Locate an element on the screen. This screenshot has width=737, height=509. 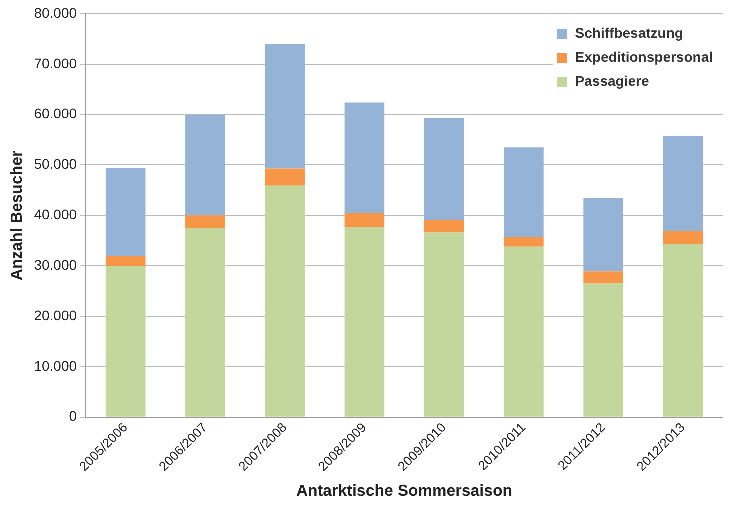
y-tick-label: 80.000 is located at coordinates (56, 12).